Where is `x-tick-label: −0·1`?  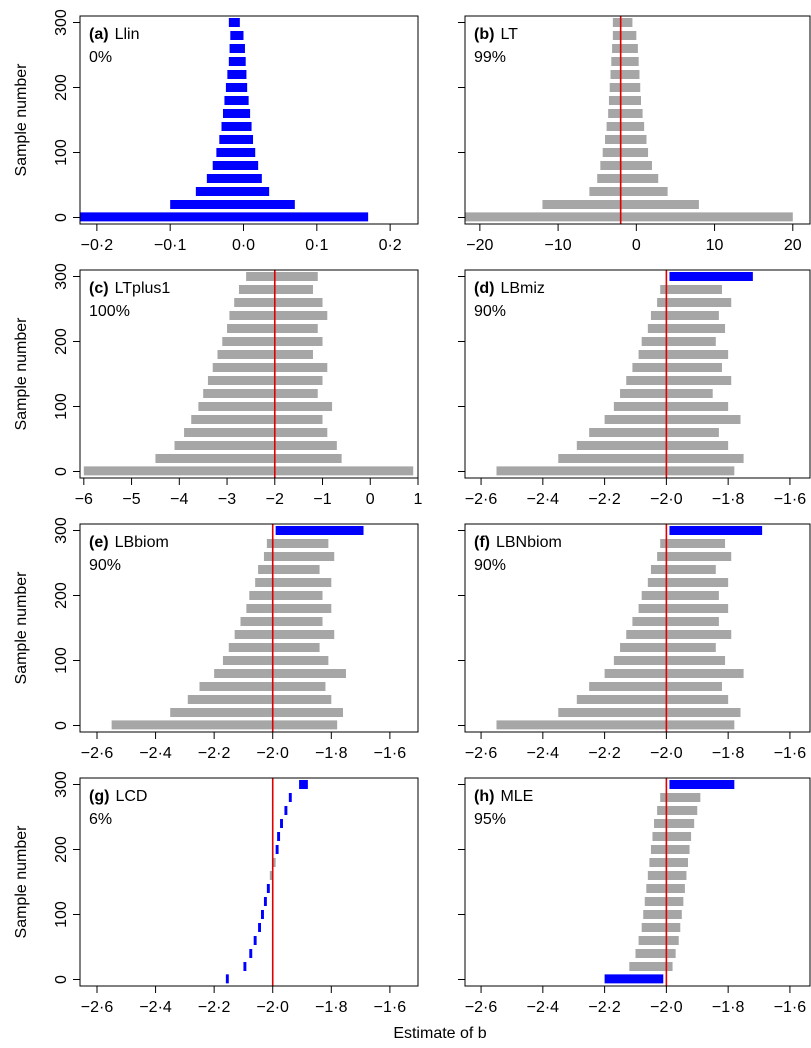 x-tick-label: −0·1 is located at coordinates (170, 245).